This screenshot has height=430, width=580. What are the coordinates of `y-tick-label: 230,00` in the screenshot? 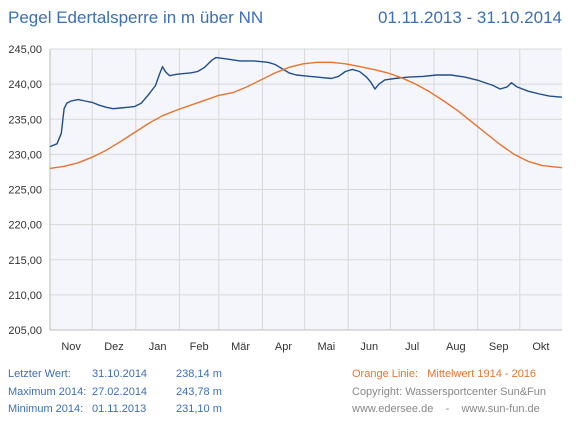 It's located at (25, 155).